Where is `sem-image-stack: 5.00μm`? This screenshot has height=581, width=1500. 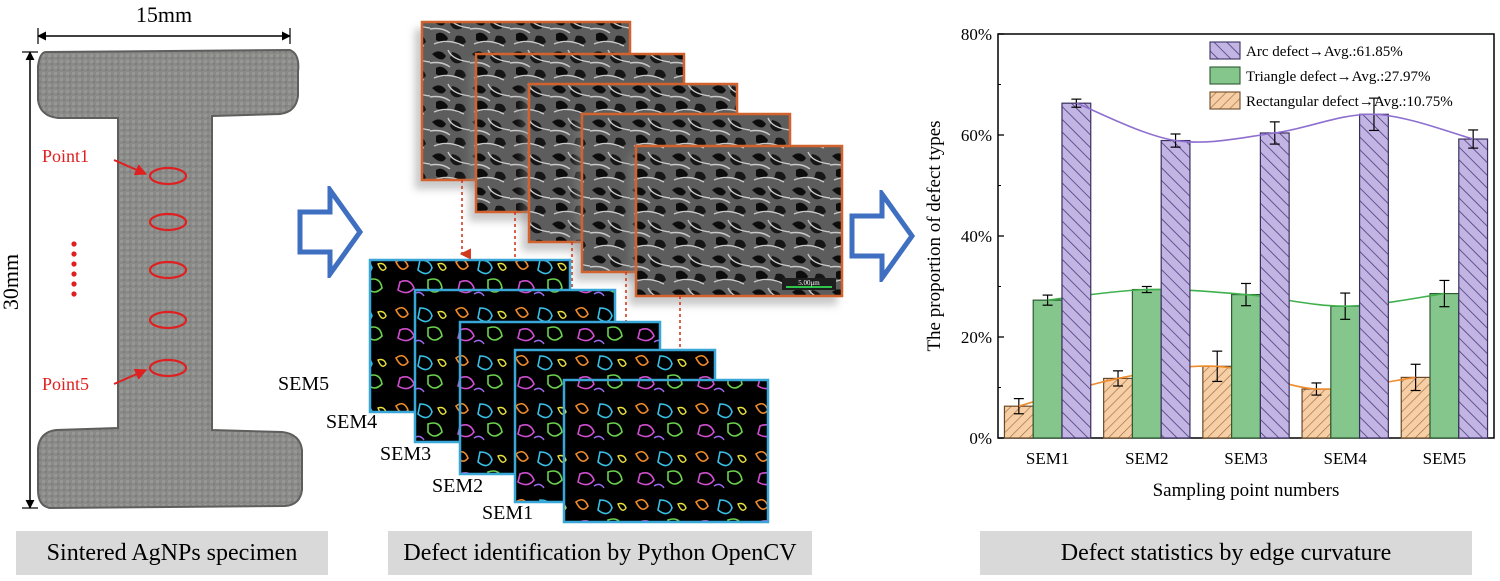 sem-image-stack: 5.00μm is located at coordinates (632, 159).